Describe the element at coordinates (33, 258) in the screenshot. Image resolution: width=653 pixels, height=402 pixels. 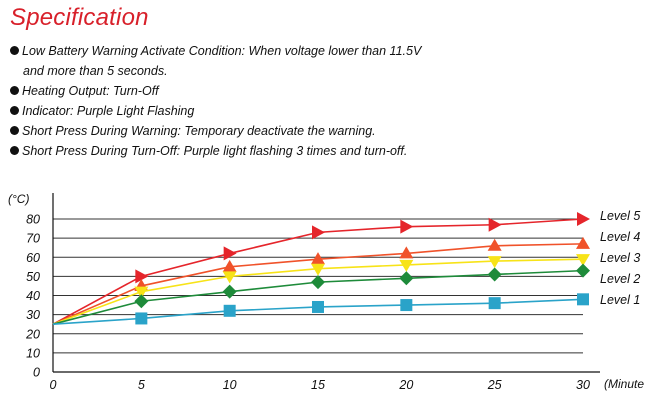
I see `y-tick-label: 60` at that location.